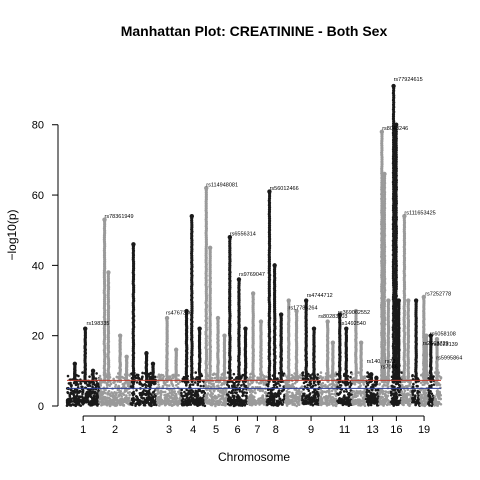 The width and height of the screenshot is (480, 480). I want to click on chromosome-12-points, so click(328, 363).